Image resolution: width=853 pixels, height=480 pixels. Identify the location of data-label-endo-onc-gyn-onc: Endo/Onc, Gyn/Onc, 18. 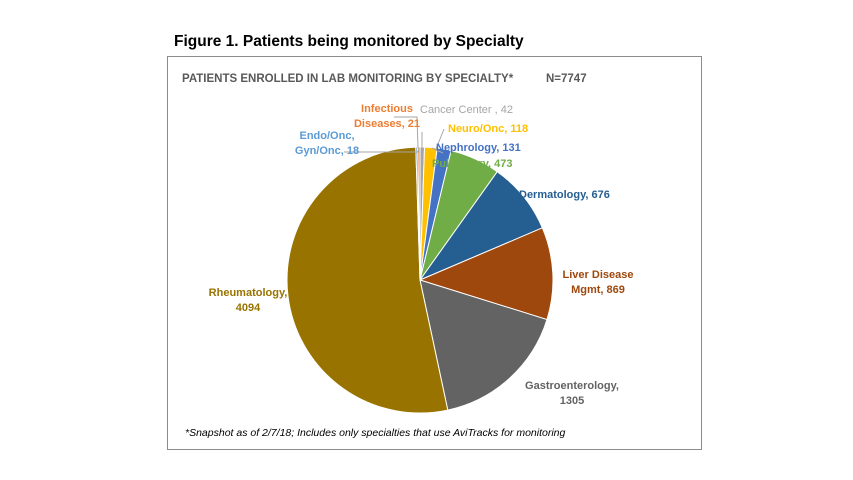
(327, 143).